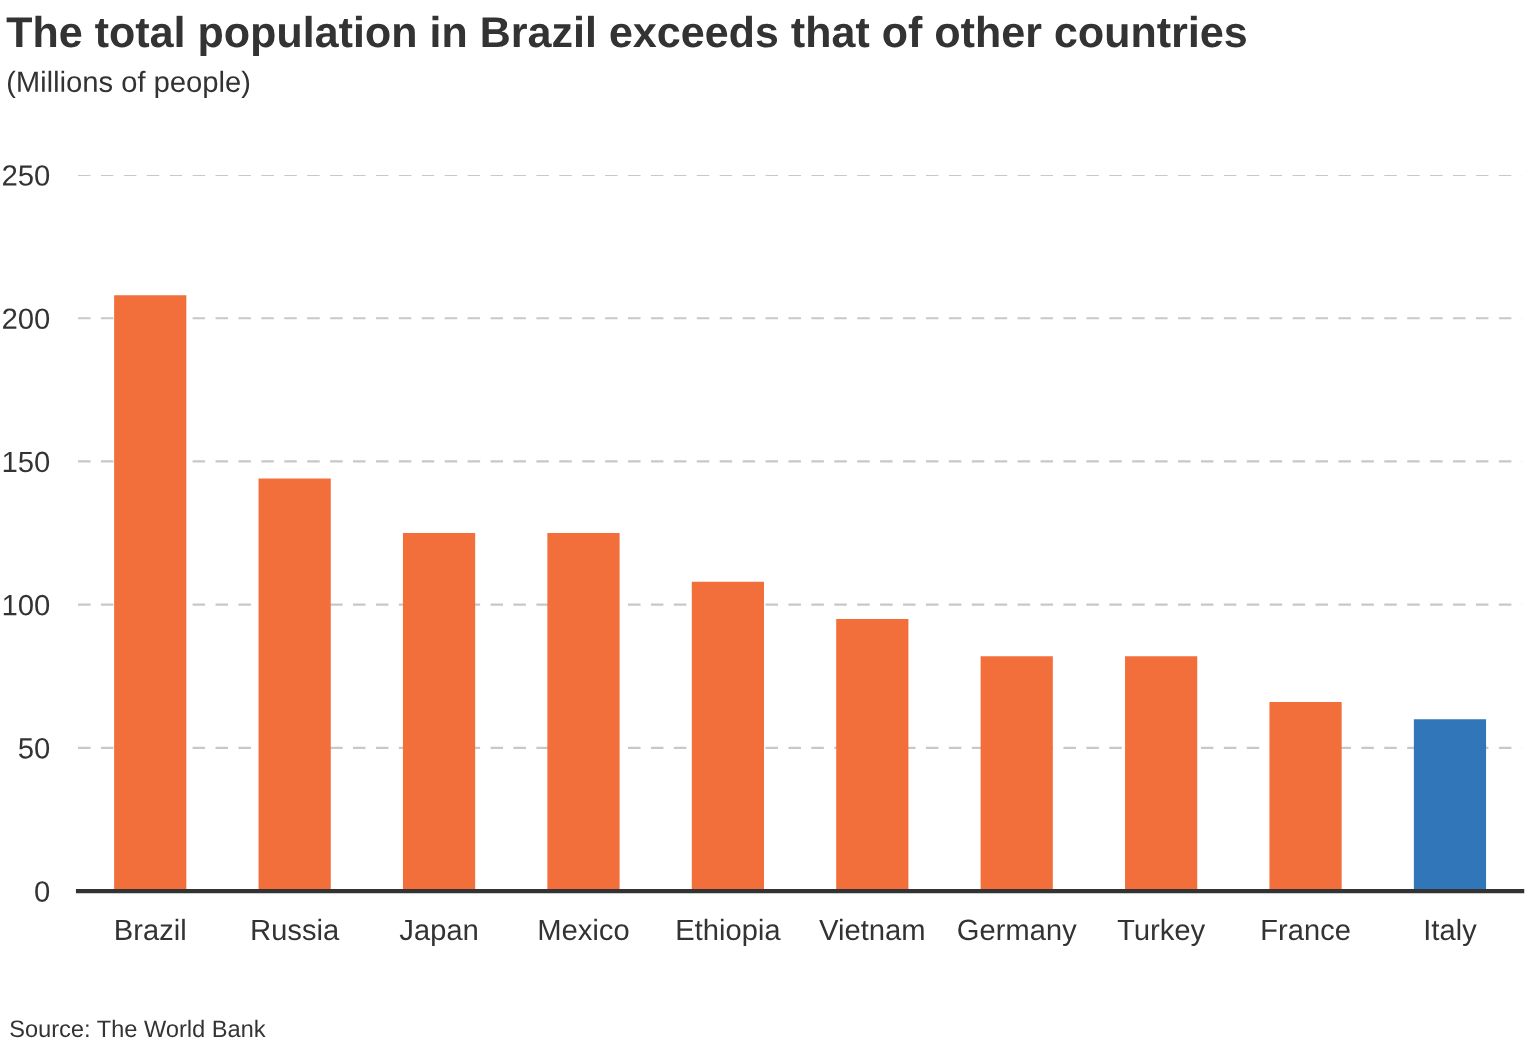 This screenshot has width=1536, height=1054. What do you see at coordinates (26, 462) in the screenshot?
I see `y-tick-label: 150` at bounding box center [26, 462].